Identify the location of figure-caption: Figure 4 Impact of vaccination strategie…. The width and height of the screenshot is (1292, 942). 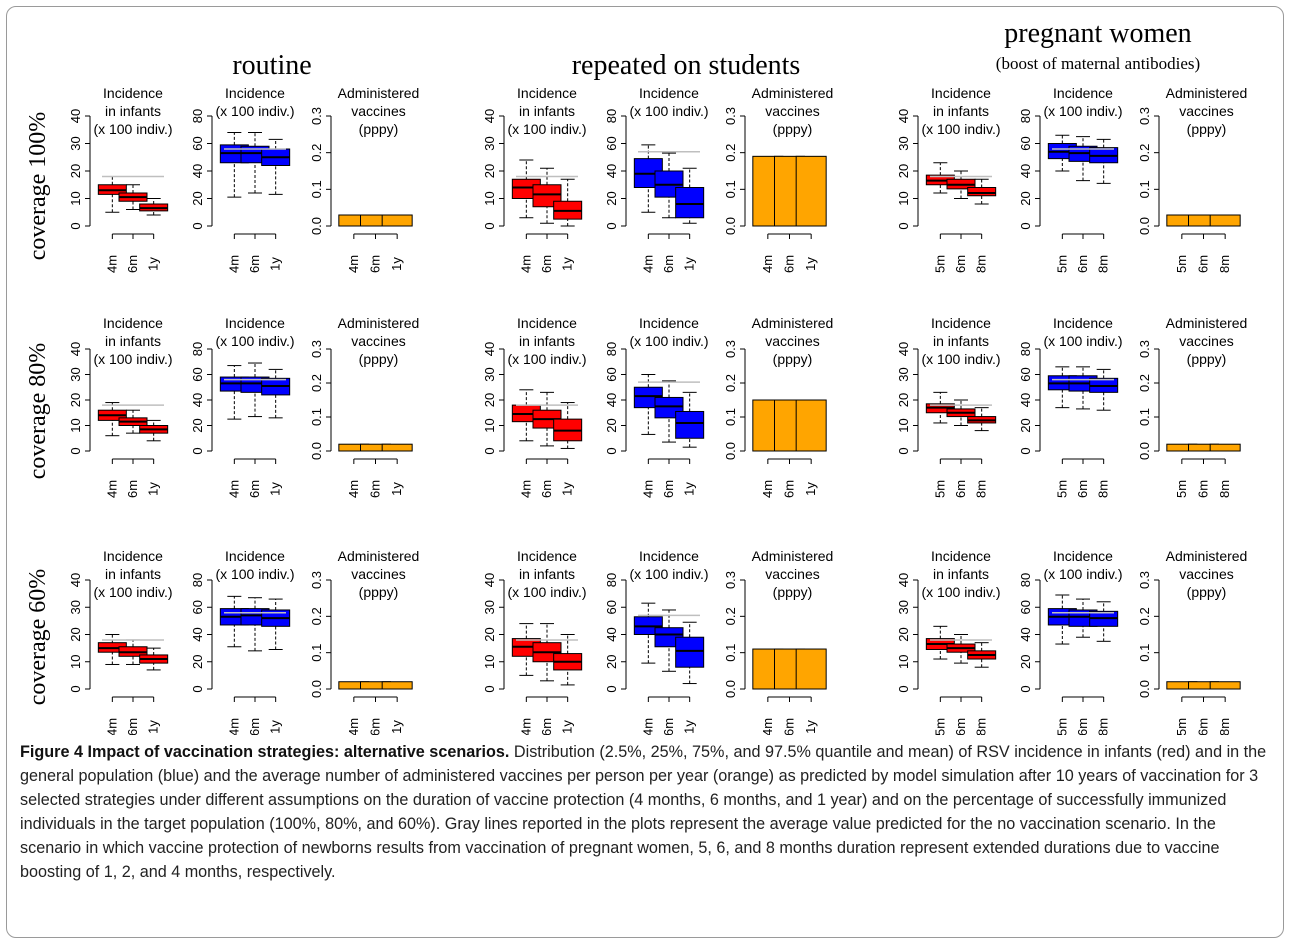
(646, 812).